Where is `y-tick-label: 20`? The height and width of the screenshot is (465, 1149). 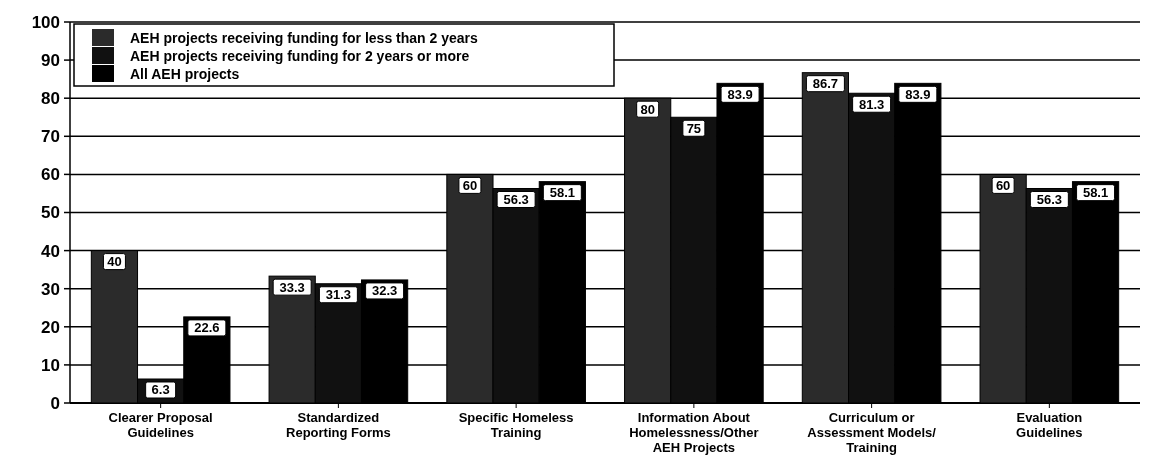
y-tick-label: 20 is located at coordinates (50, 327).